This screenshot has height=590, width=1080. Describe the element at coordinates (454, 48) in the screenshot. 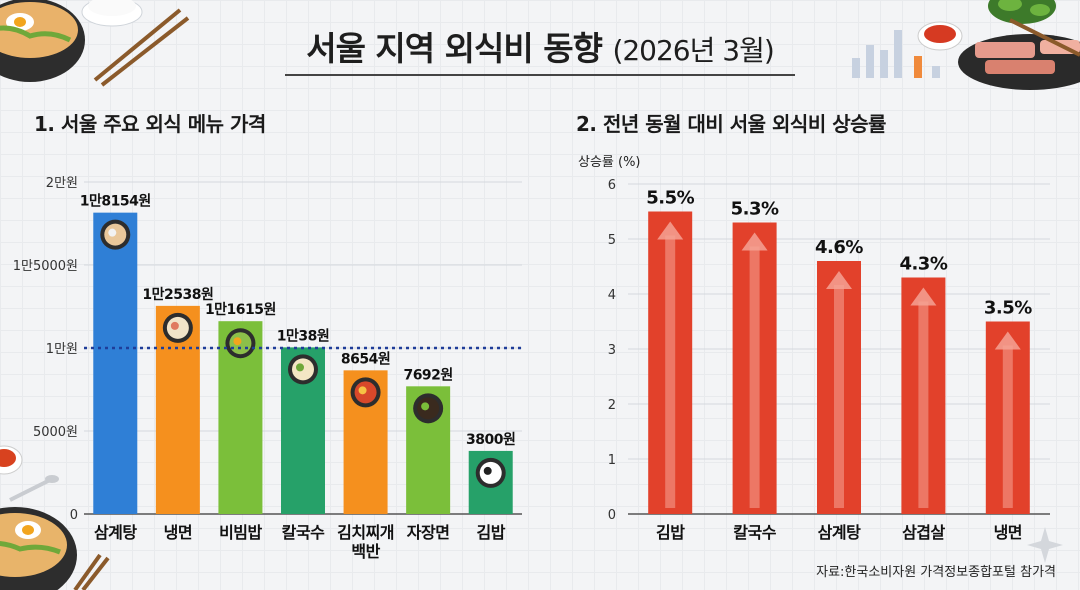

I see `title-main: 서울 지역 외식비 동향` at that location.